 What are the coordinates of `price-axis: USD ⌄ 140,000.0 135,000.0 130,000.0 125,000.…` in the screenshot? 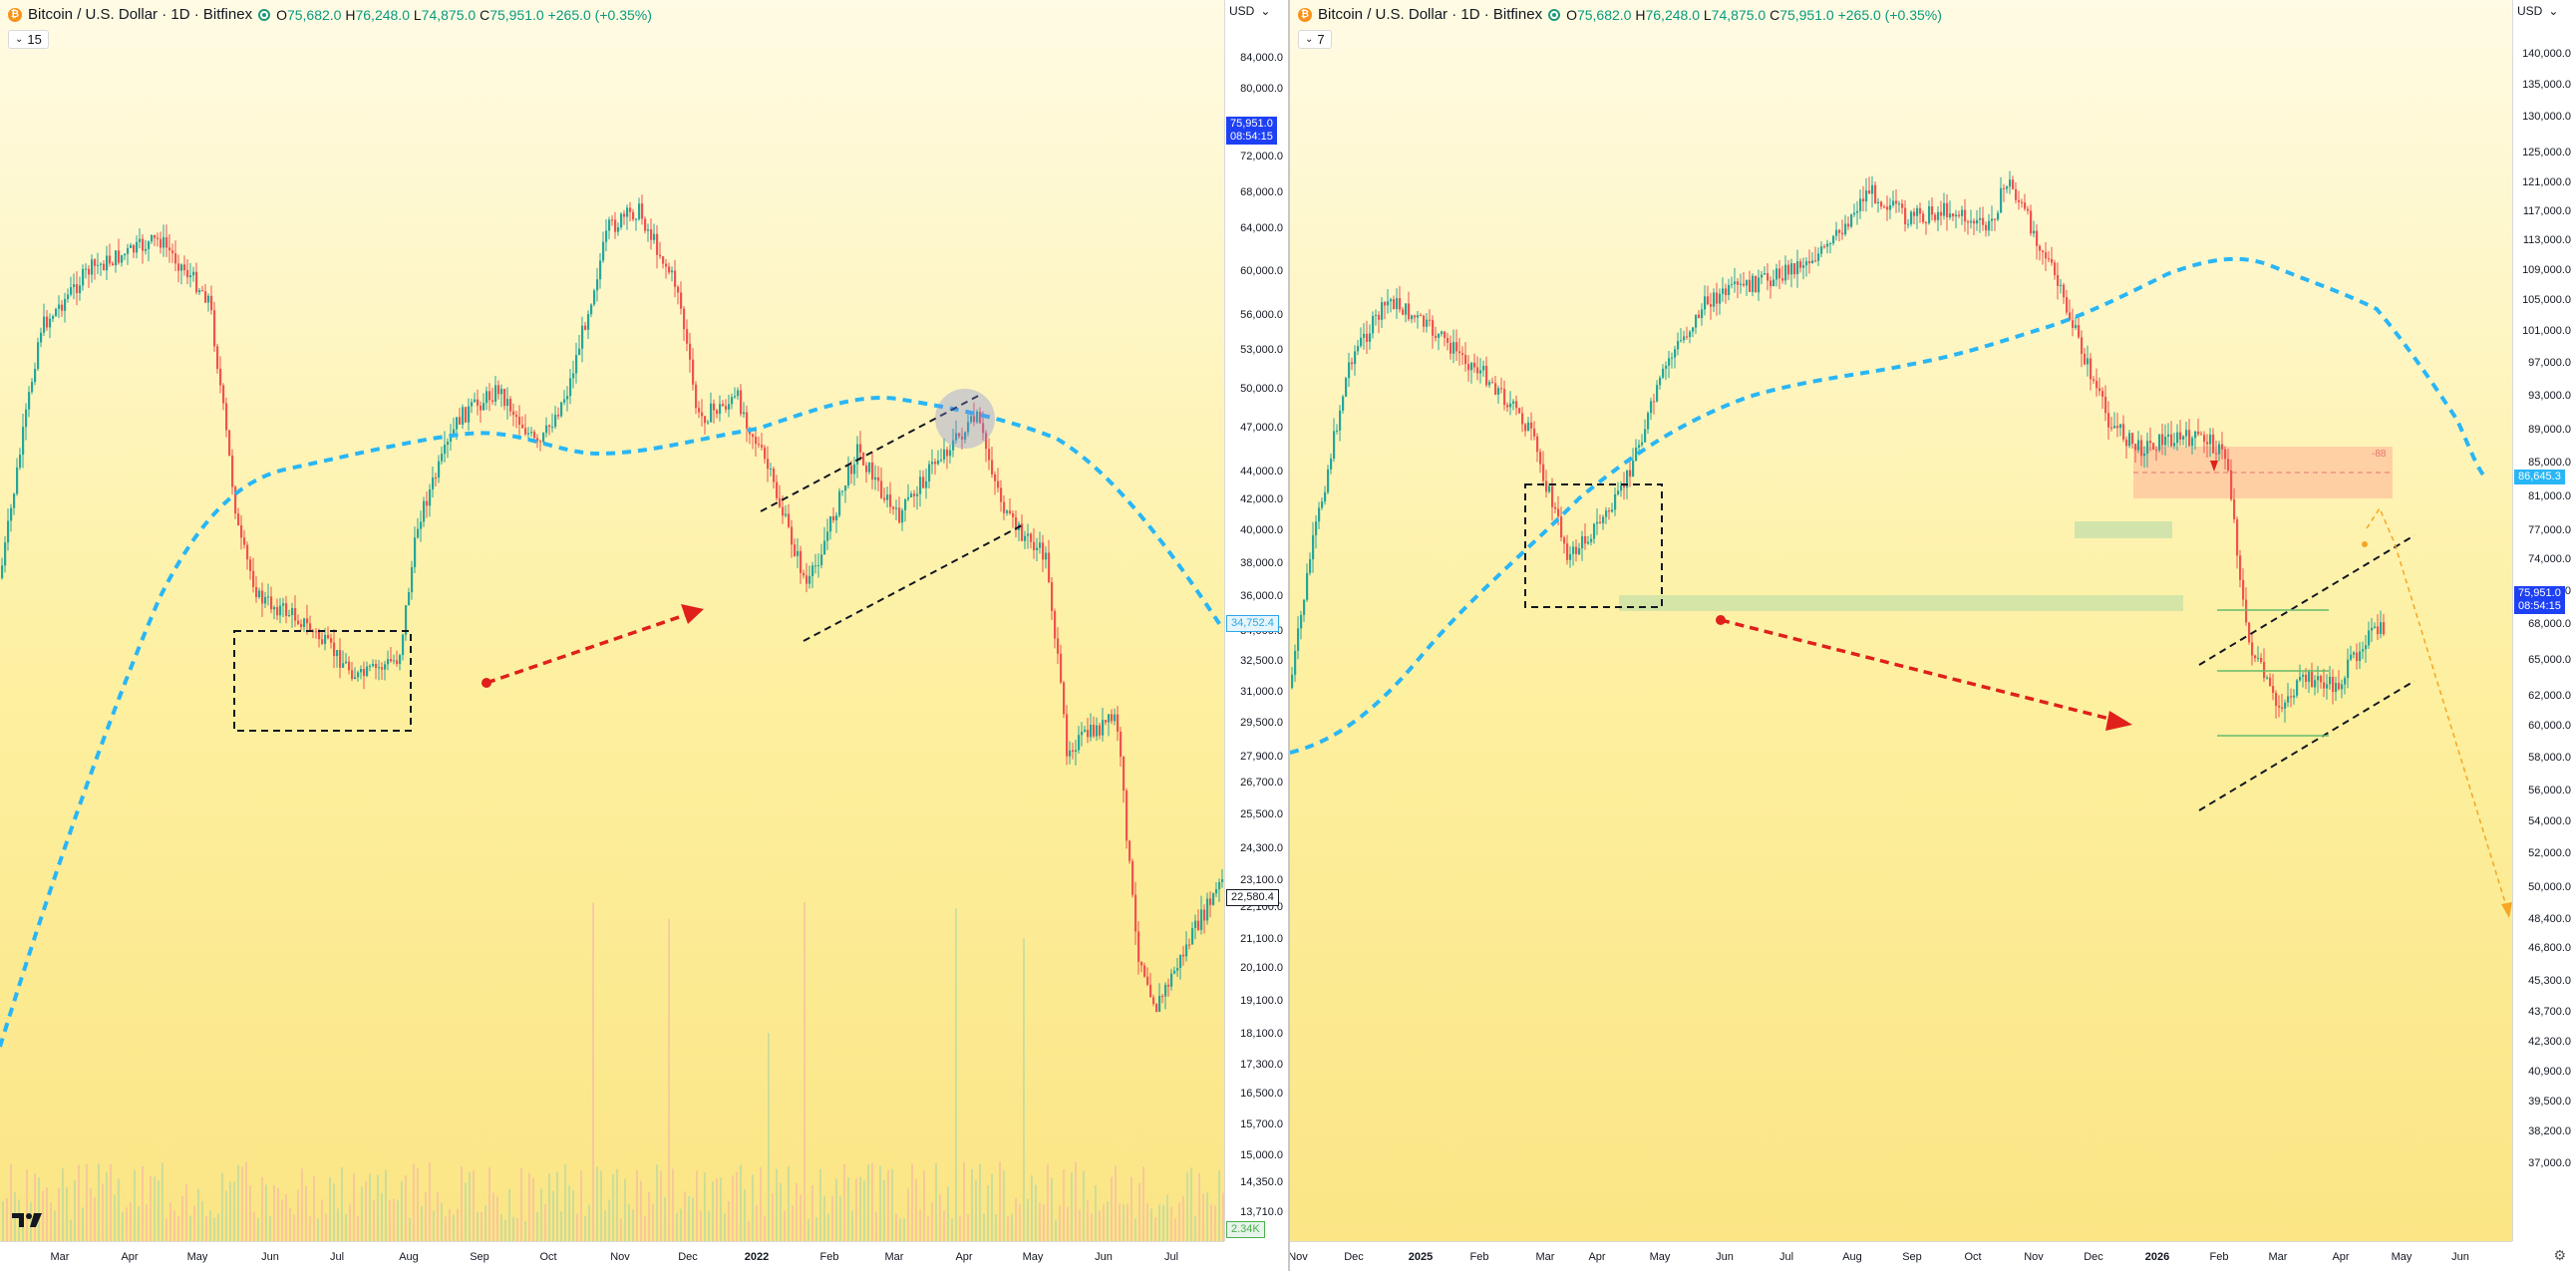 It's located at (2544, 620).